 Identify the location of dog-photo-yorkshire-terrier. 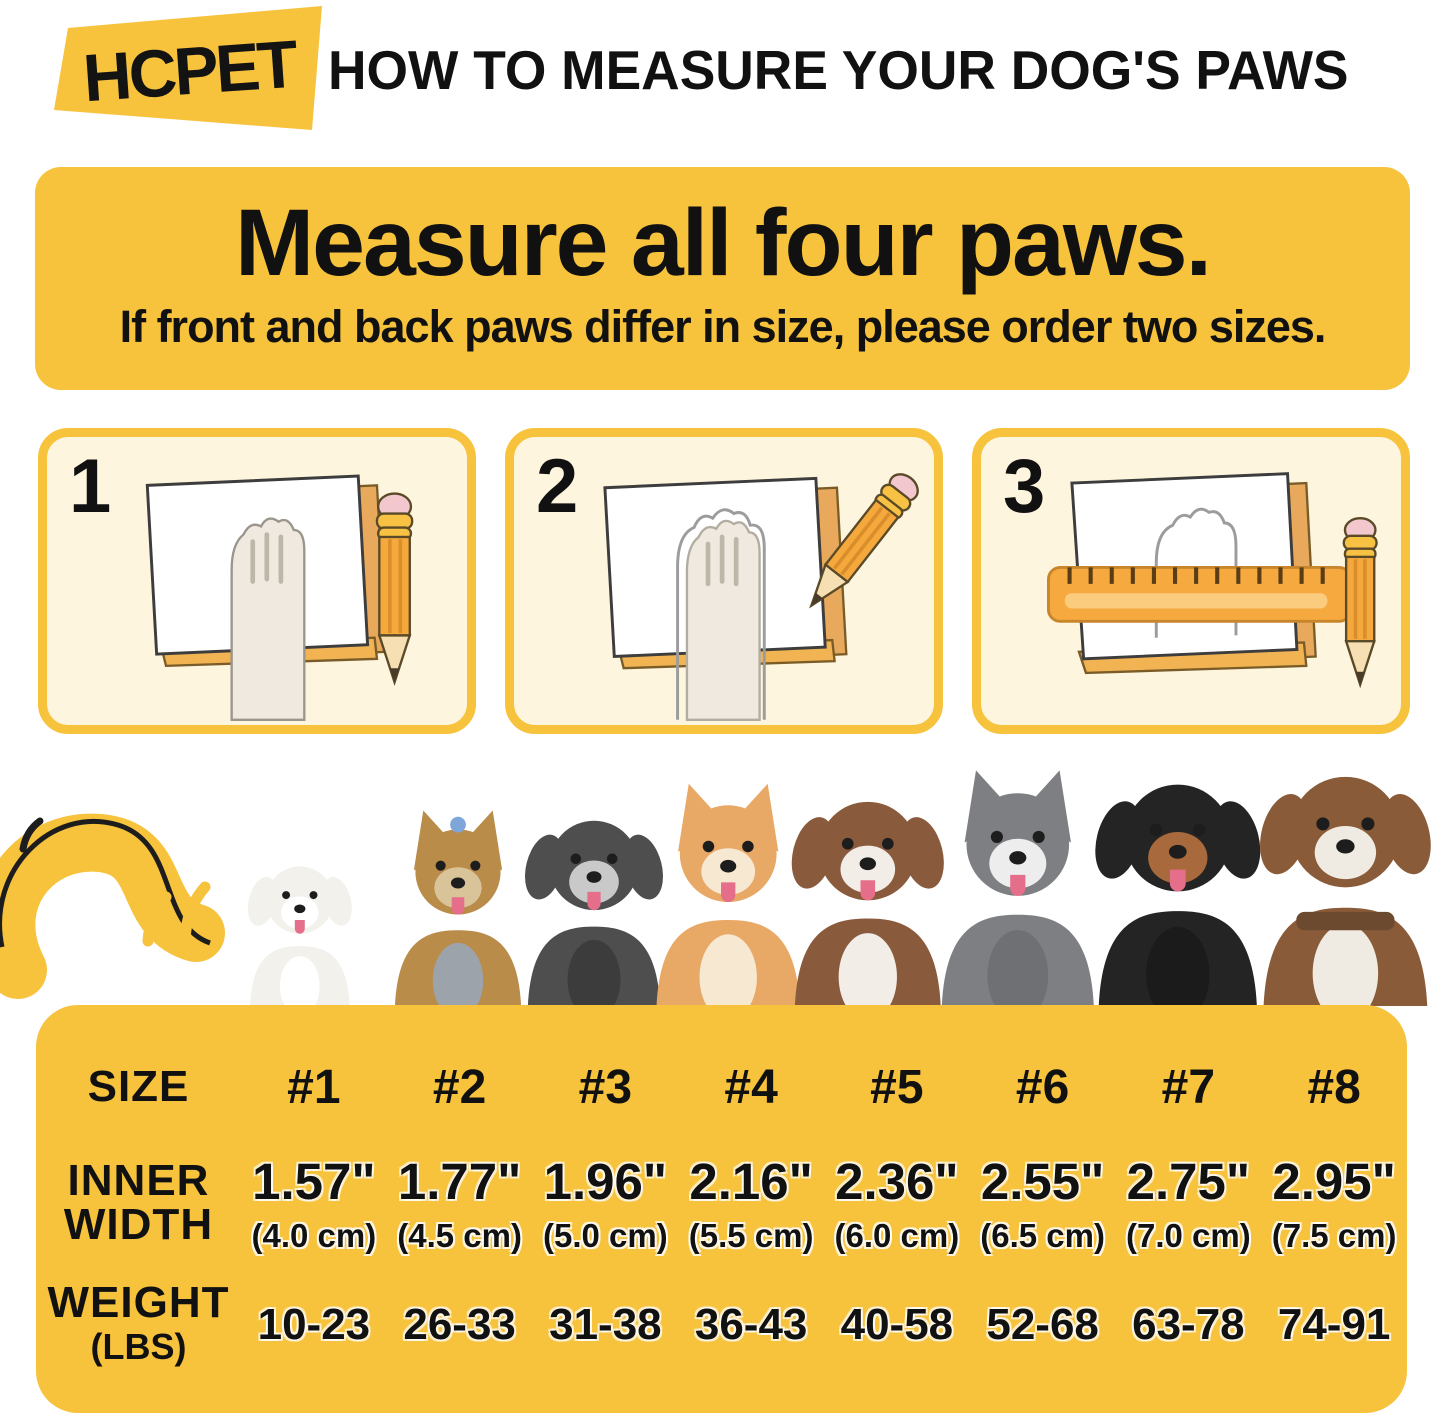
(458, 908).